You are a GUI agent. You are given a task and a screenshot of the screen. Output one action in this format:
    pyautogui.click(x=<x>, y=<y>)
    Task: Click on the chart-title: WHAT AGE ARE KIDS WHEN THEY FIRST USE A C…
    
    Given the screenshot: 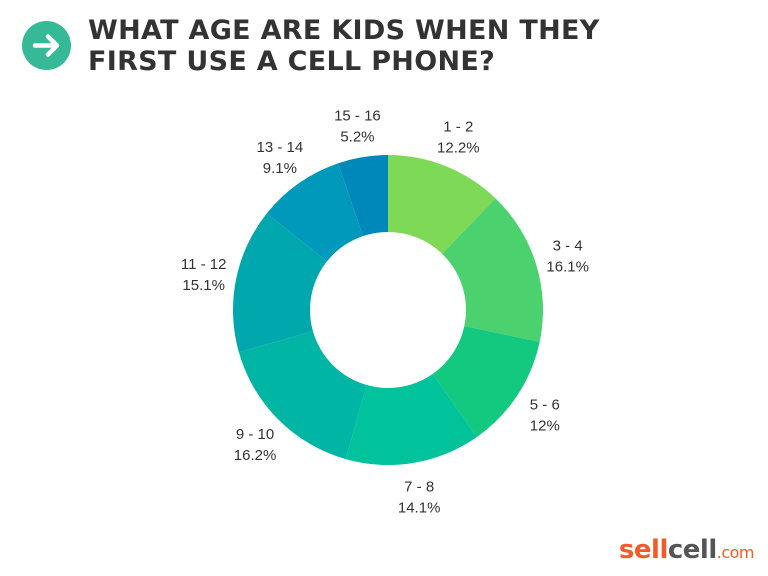 What is the action you would take?
    pyautogui.click(x=344, y=46)
    